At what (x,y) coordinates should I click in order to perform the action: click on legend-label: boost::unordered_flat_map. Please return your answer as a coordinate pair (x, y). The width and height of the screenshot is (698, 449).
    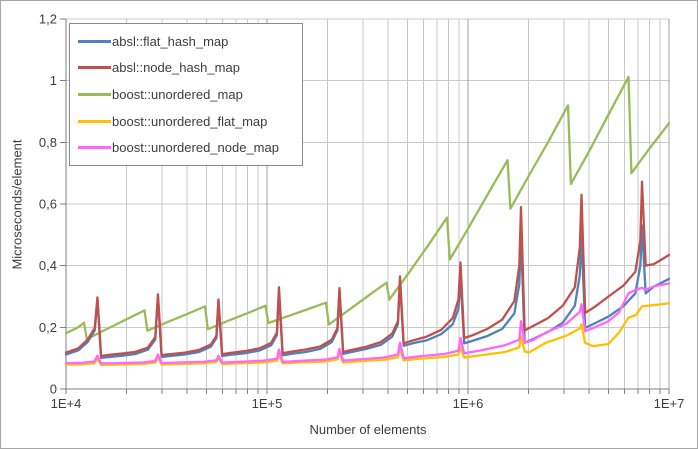
    Looking at the image, I should click on (190, 121).